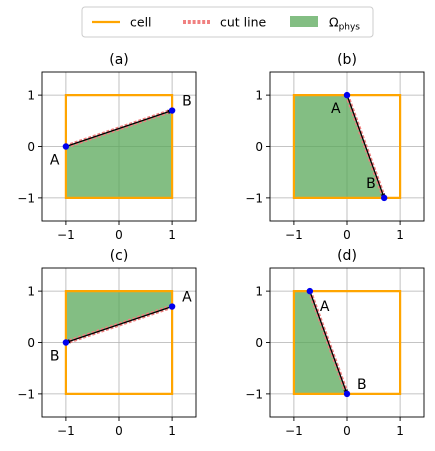  Describe the element at coordinates (304, 21) in the screenshot. I see `legend-swatch-region` at that location.